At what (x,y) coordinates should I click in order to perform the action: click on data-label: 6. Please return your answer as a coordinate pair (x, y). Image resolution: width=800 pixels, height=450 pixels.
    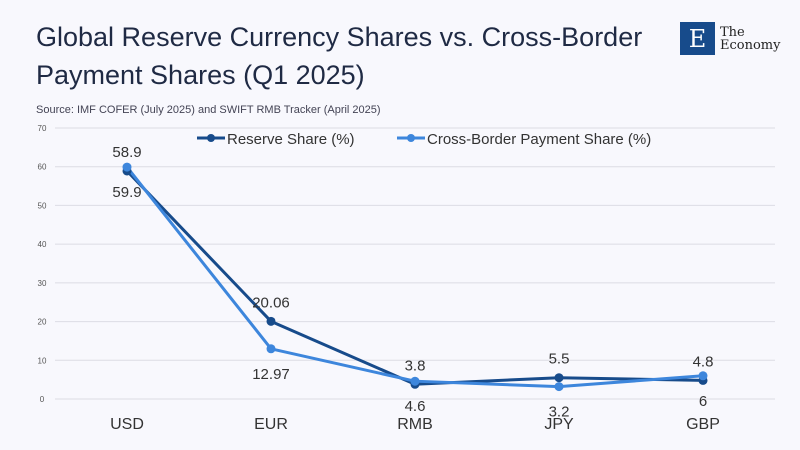
    Looking at the image, I should click on (703, 401).